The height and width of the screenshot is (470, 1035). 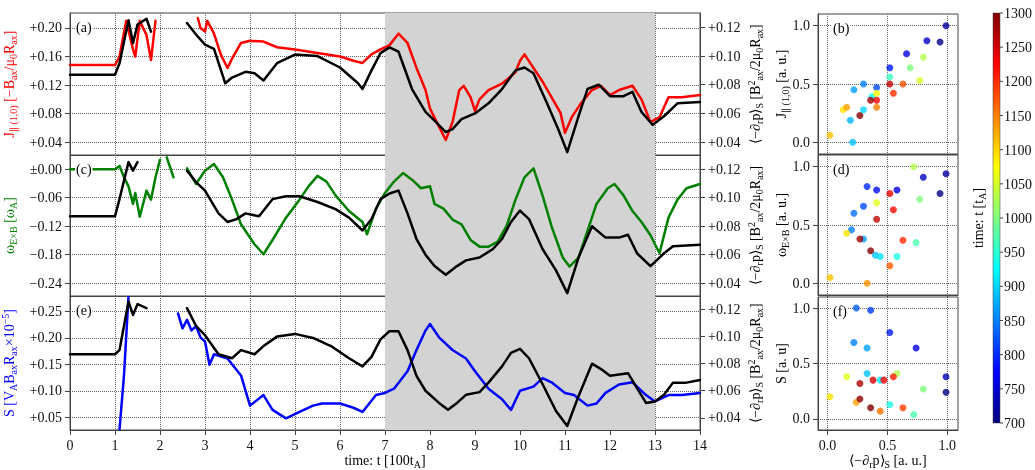 I want to click on x-tick-label: 11, so click(x=565, y=445).